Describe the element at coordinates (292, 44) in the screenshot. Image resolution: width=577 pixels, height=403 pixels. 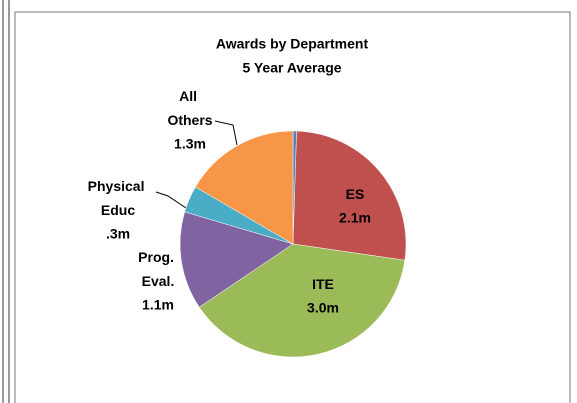
I see `chart-title: Awards by Department` at that location.